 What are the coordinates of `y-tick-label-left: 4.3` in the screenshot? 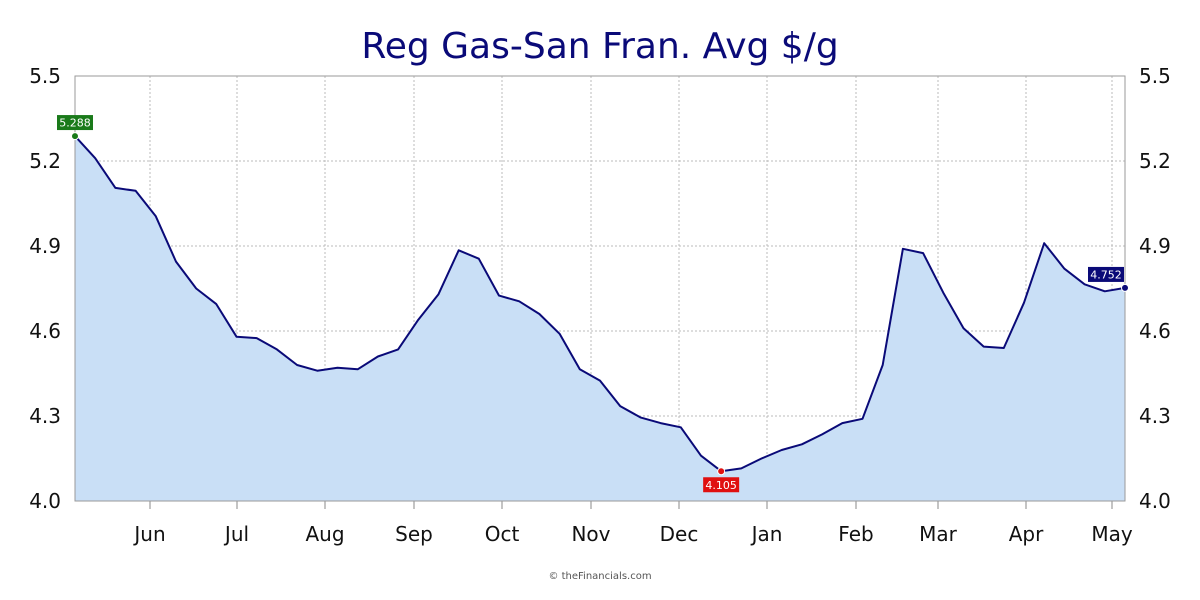 It's located at (45, 416).